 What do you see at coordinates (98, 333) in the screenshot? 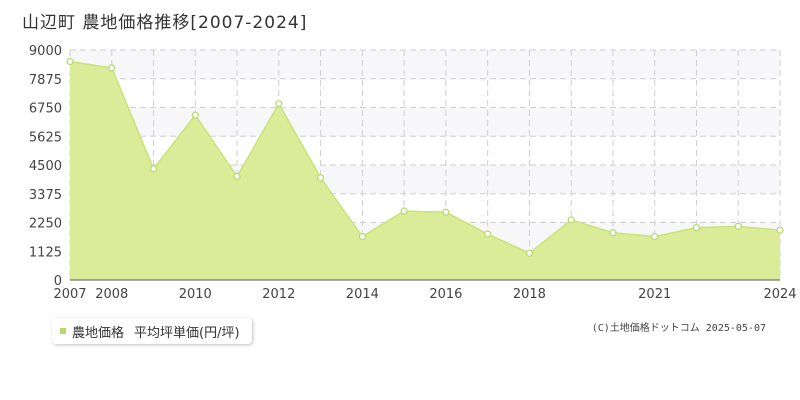
I see `legend-series-label: 農地価格` at bounding box center [98, 333].